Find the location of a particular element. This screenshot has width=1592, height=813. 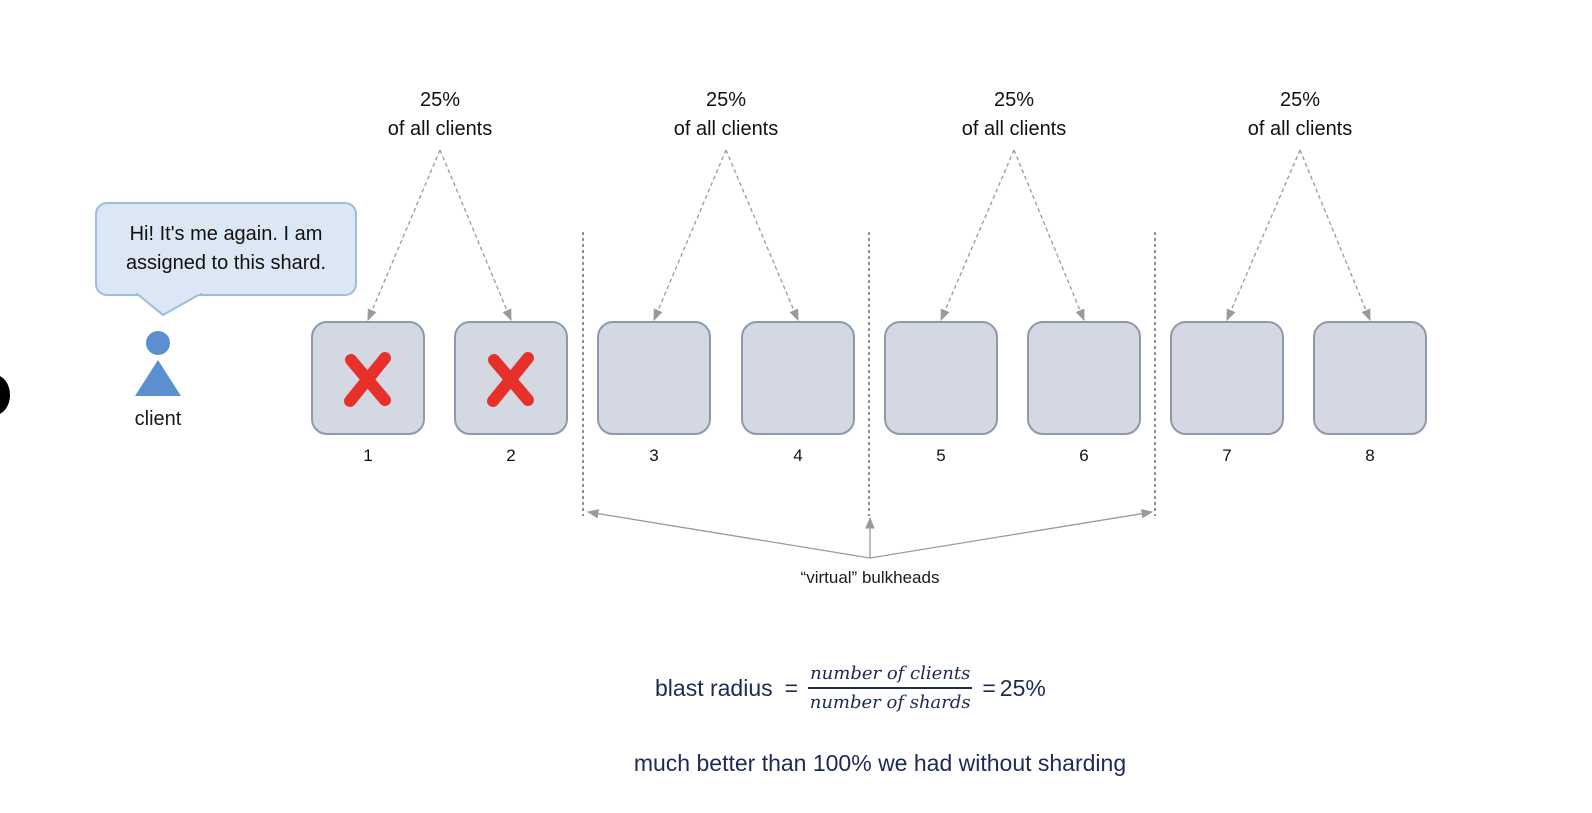

fraction-denominator: number of shards is located at coordinates (890, 702).